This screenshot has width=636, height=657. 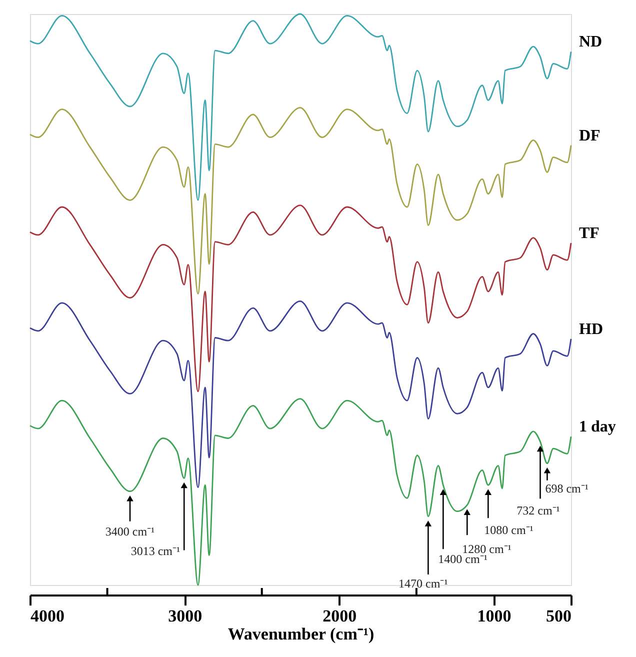 I want to click on x-tick-label: 2000, so click(x=339, y=616).